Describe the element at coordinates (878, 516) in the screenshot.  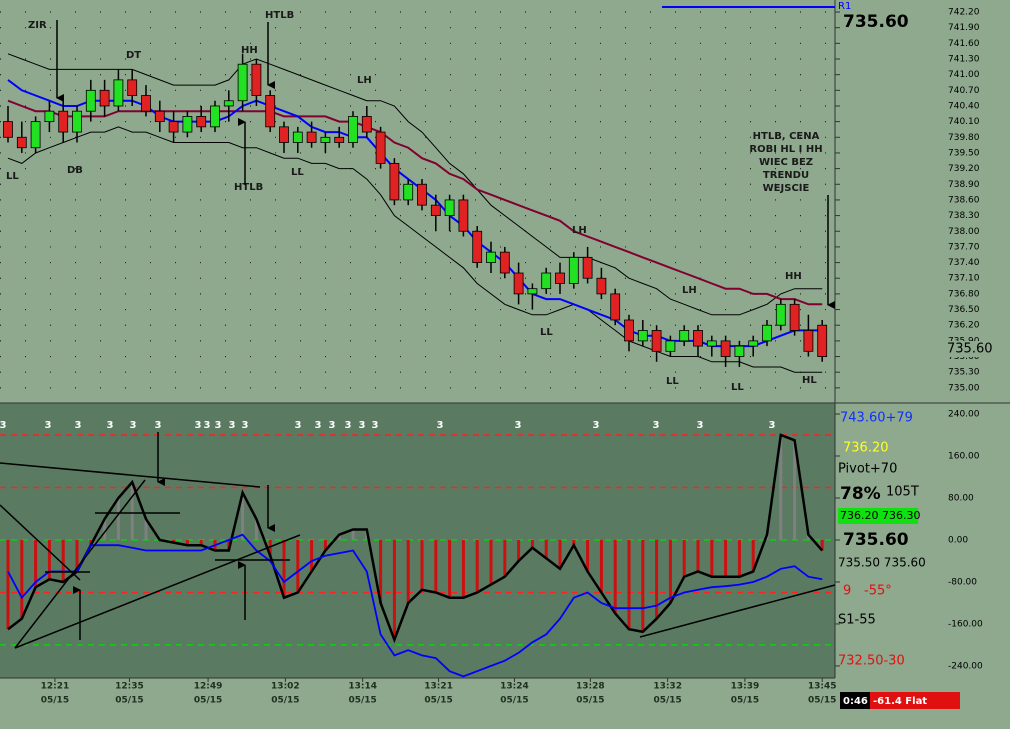
I see `bid-ask-bg` at that location.